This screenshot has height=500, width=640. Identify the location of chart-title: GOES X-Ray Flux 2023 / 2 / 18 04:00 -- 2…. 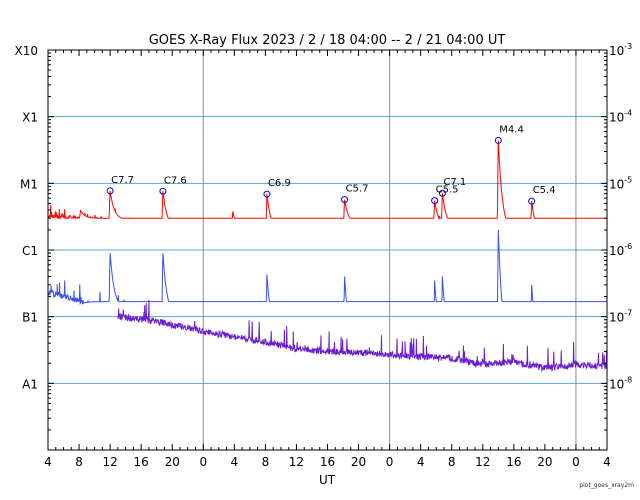
(327, 40).